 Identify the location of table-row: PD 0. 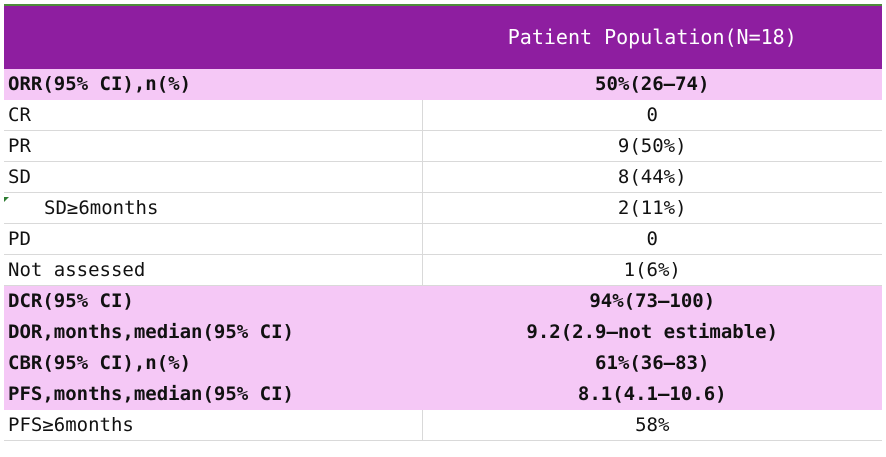
(443, 239).